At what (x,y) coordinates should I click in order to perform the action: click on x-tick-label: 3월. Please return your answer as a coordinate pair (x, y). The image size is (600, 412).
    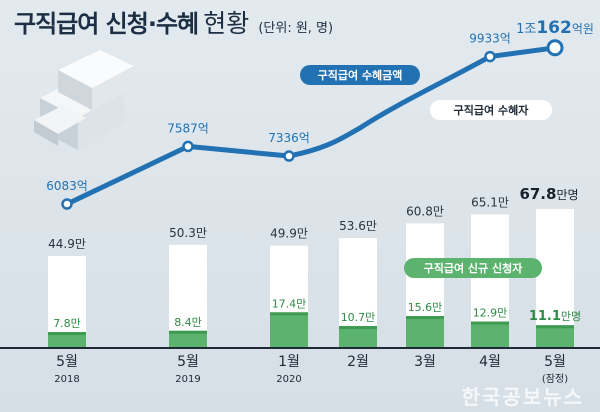
    Looking at the image, I should click on (425, 362).